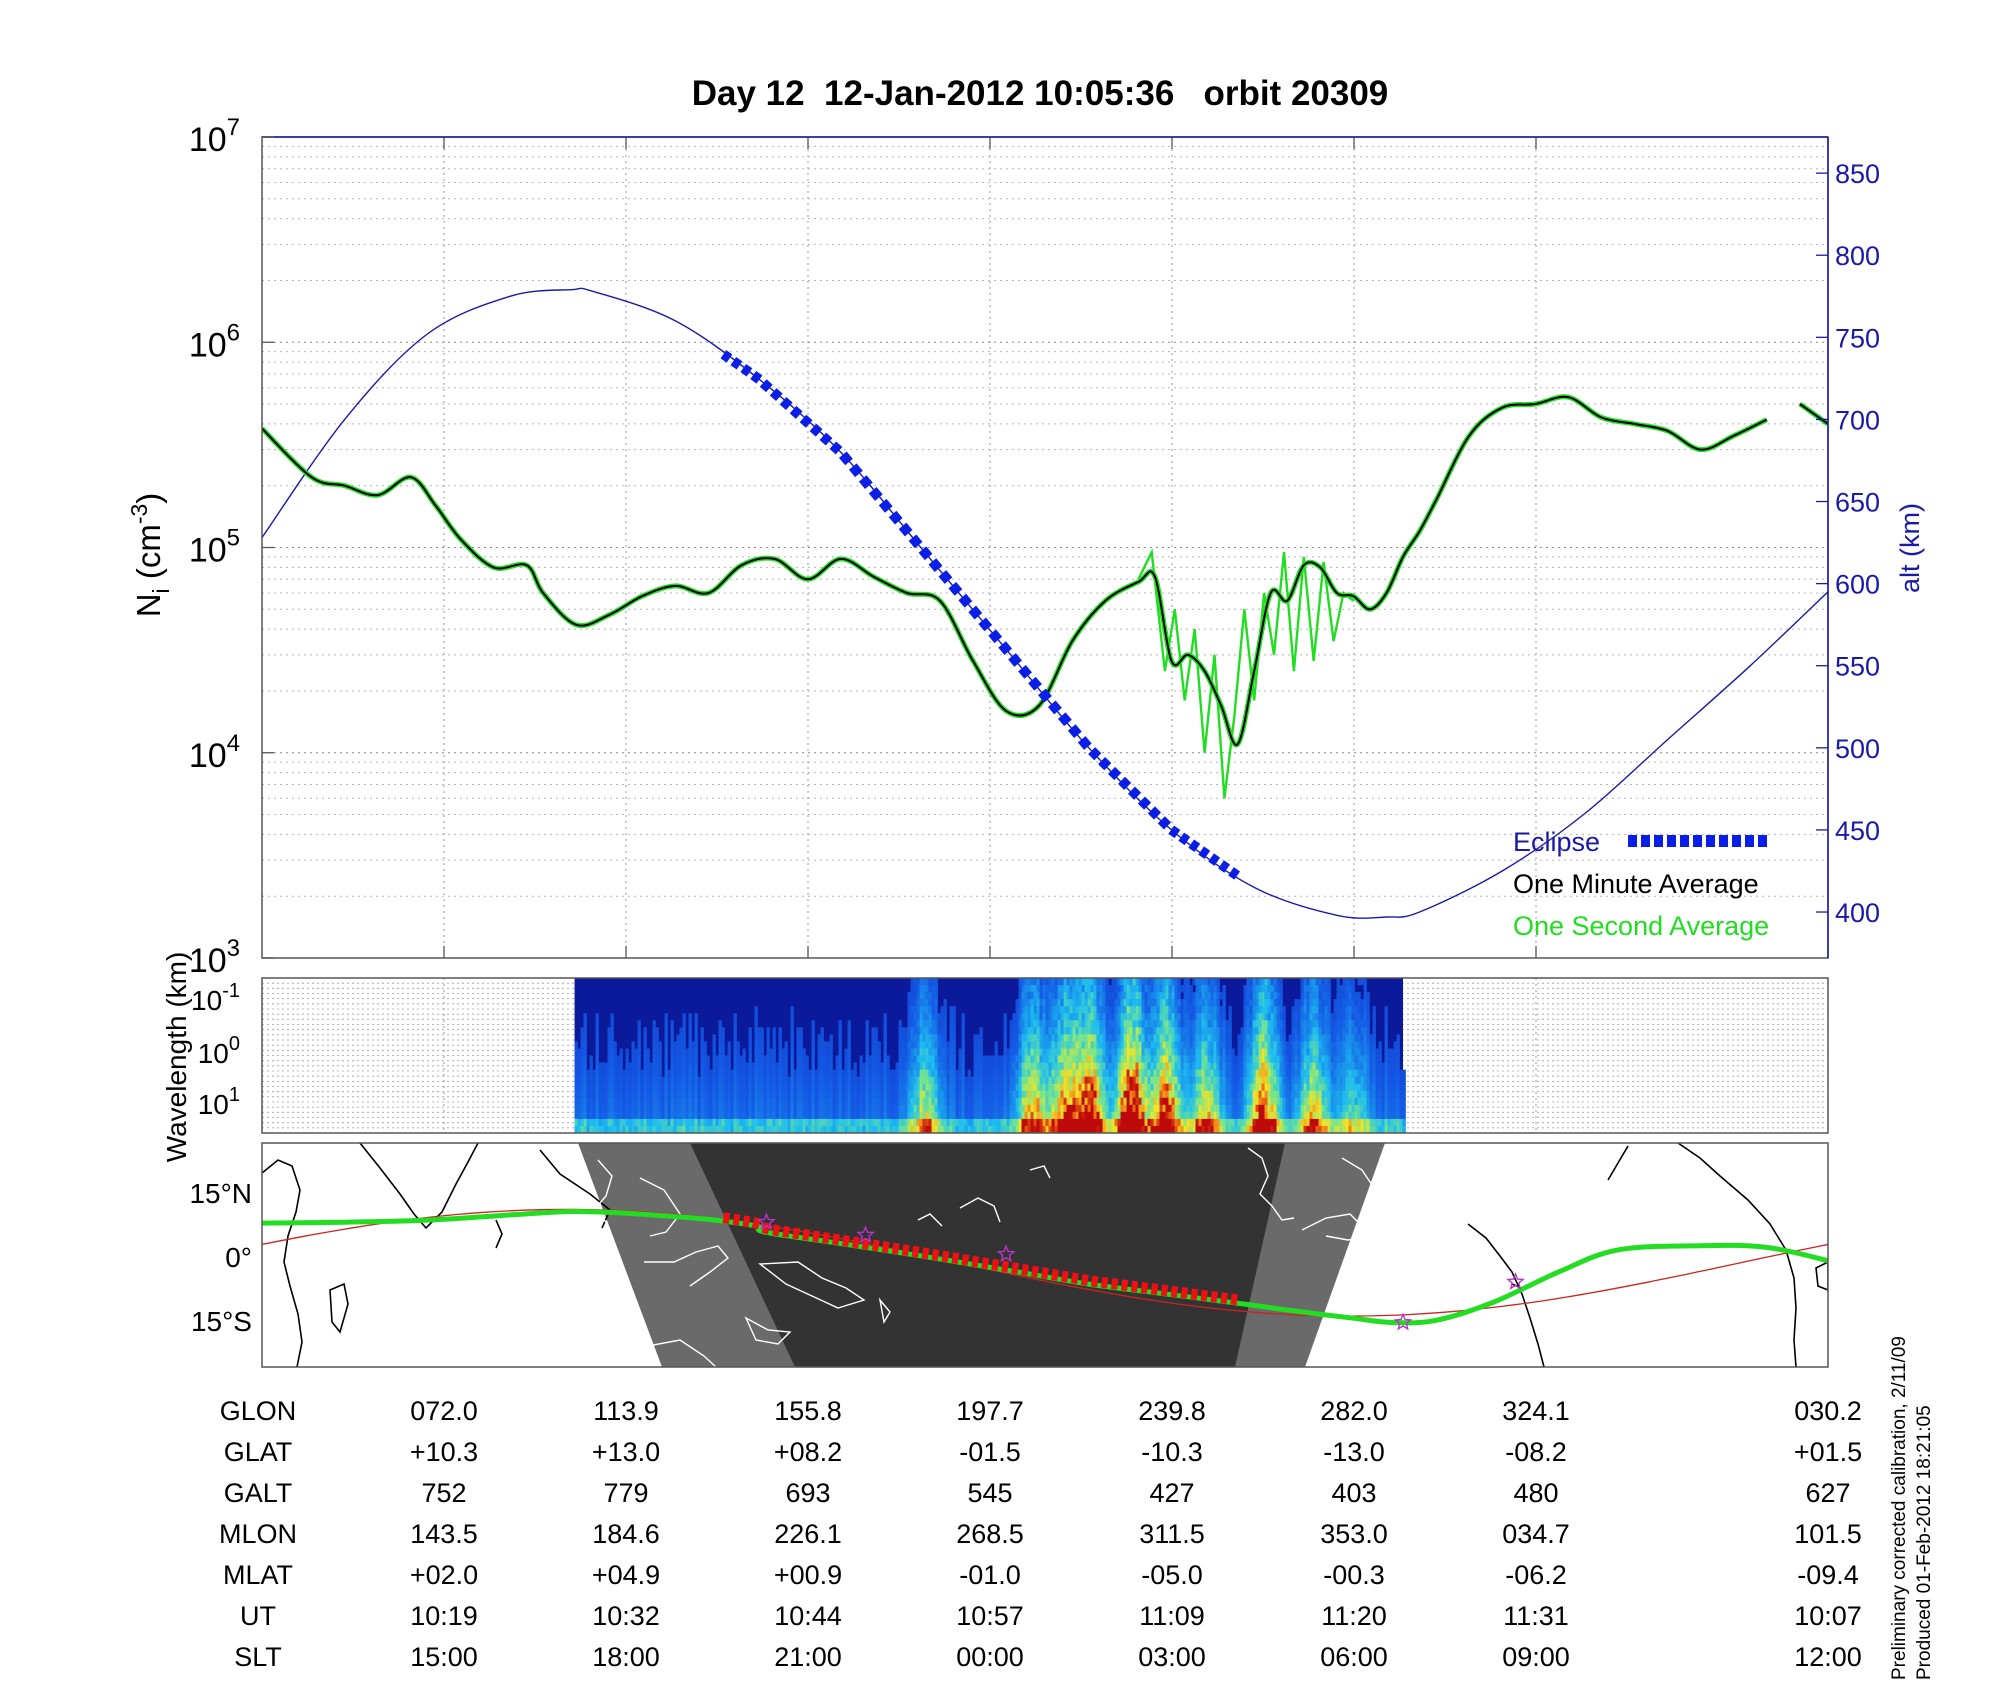 This screenshot has width=2000, height=1700. What do you see at coordinates (990, 1055) in the screenshot?
I see `spectrogram-heatmap` at bounding box center [990, 1055].